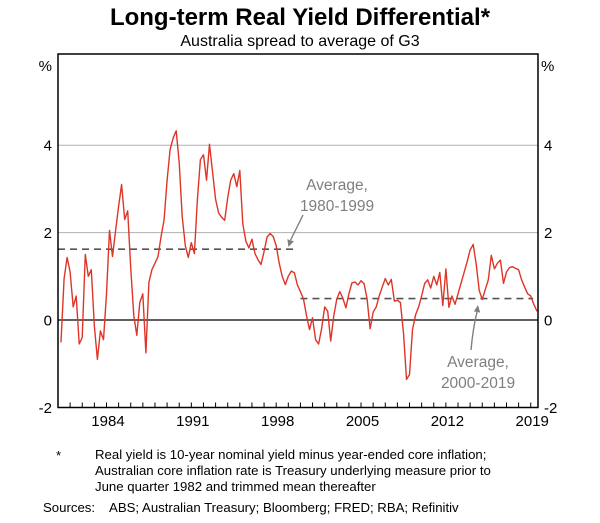 This screenshot has width=600, height=523. Describe the element at coordinates (337, 185) in the screenshot. I see `annotation-average-1980-1999-line1: Average,` at that location.